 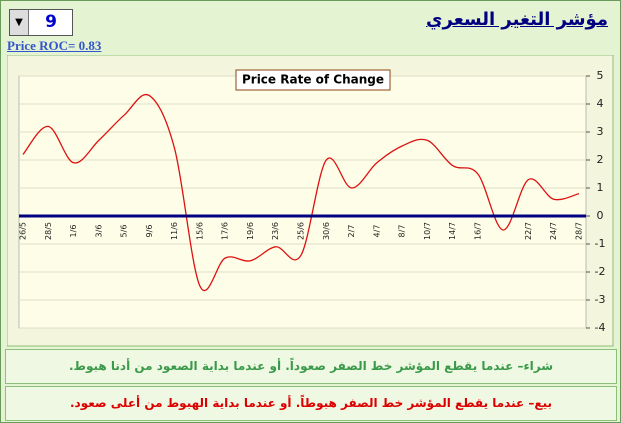 I want to click on x-tick-label: 14/7, so click(x=452, y=231).